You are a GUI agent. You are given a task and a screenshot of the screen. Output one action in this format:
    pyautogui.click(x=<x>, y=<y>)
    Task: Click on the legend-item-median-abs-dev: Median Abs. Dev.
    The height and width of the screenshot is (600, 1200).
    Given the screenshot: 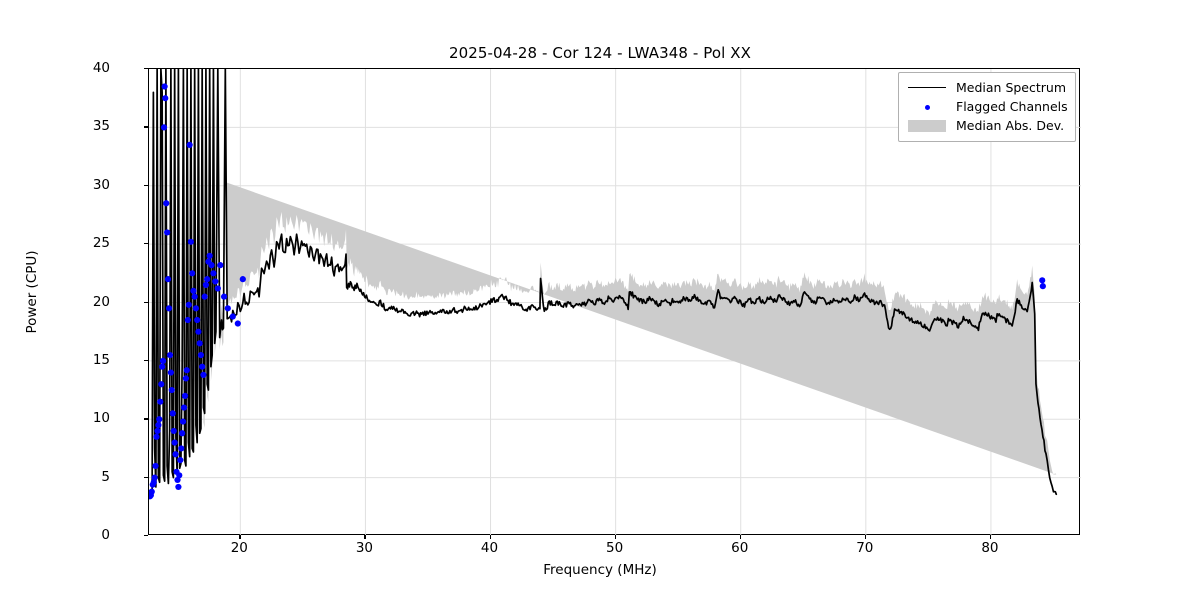 What is the action you would take?
    pyautogui.click(x=987, y=125)
    